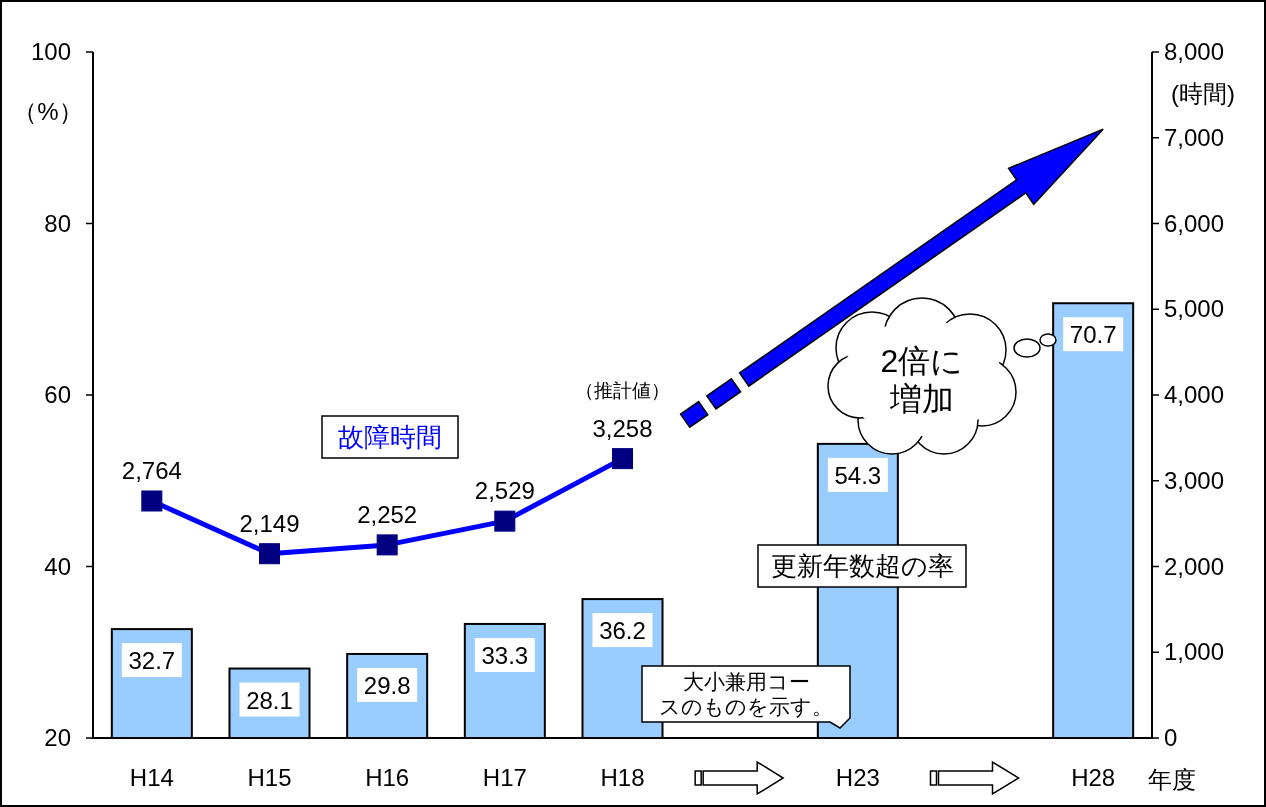 This screenshot has width=1266, height=807. Describe the element at coordinates (57, 737) in the screenshot. I see `y-tick-label: 20` at that location.